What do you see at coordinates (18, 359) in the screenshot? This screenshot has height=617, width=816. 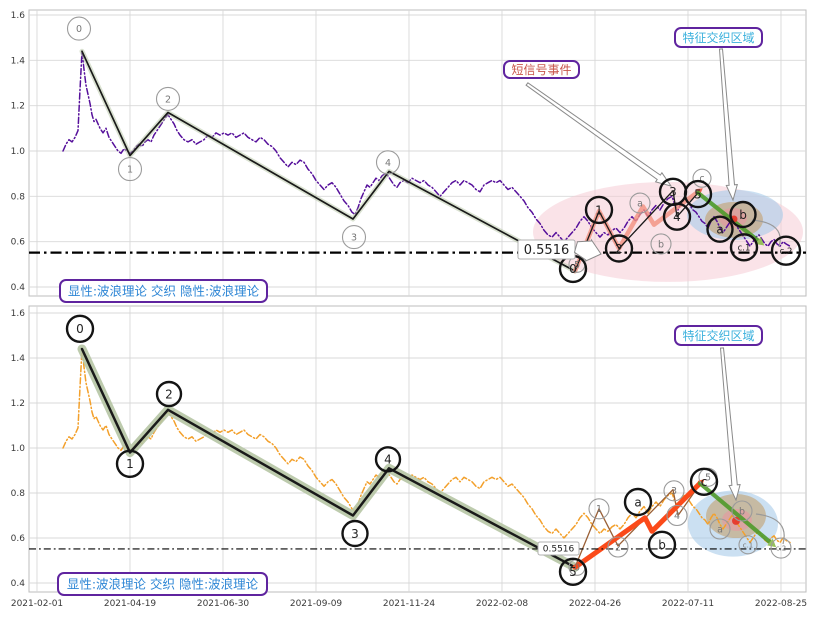 I see `y-tick-label: 1.4` at bounding box center [18, 359].